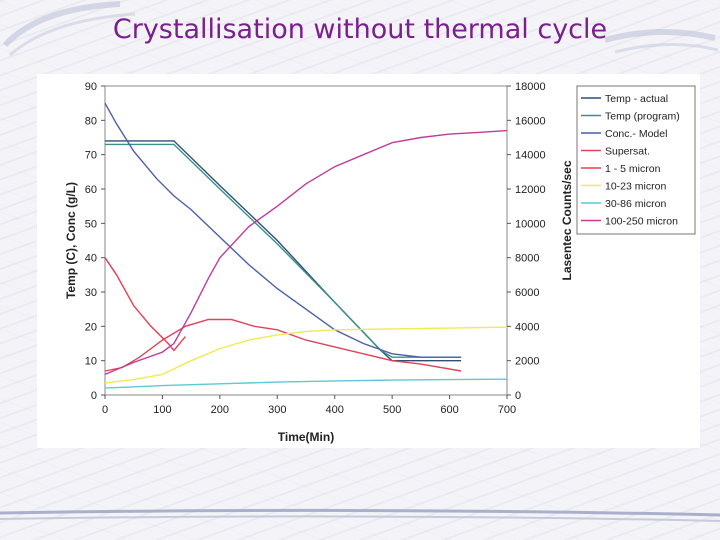 The image size is (720, 540). What do you see at coordinates (636, 99) in the screenshot?
I see `legend-label: Temp - actual` at bounding box center [636, 99].